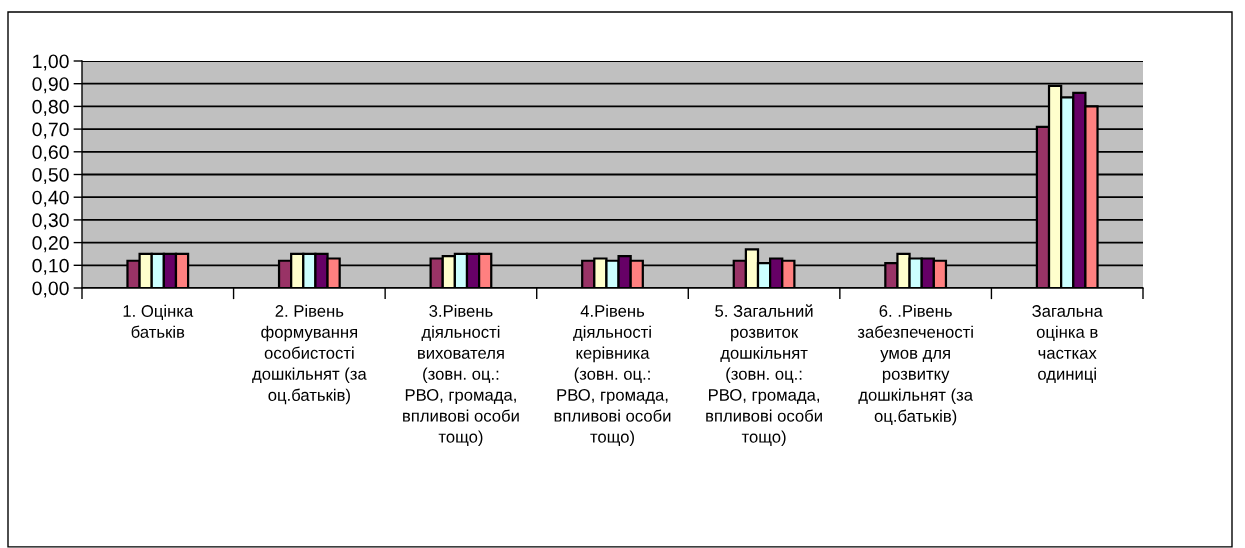 This screenshot has width=1245, height=548. What do you see at coordinates (50, 176) in the screenshot?
I see `y-tick-label: 0,50` at bounding box center [50, 176].